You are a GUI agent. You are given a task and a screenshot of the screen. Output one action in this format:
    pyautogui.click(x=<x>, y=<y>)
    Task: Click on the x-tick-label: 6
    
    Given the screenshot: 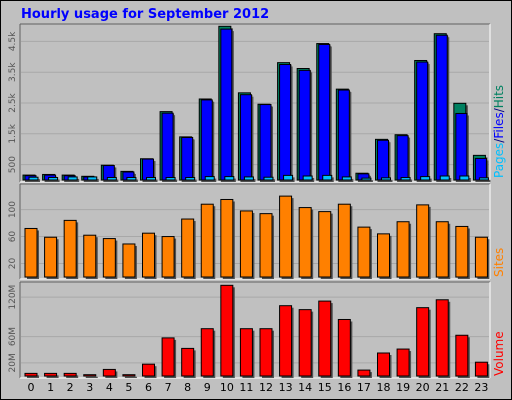 What is the action you would take?
    pyautogui.click(x=148, y=387)
    